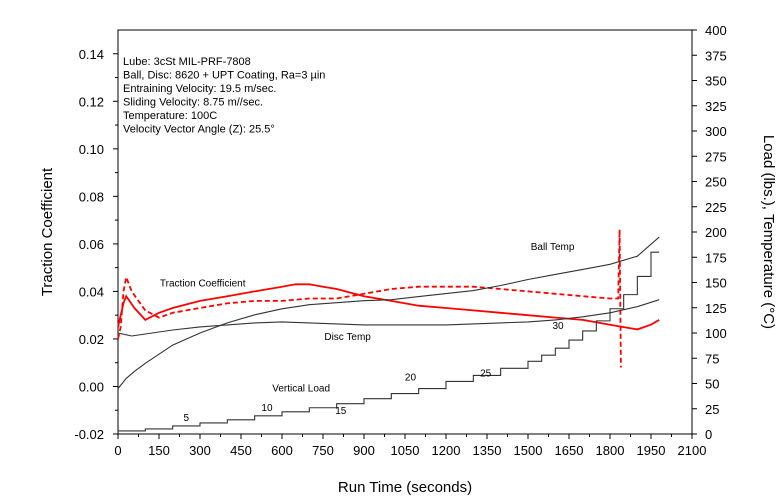  What do you see at coordinates (716, 30) in the screenshot?
I see `y2-tick-label: 400` at bounding box center [716, 30].